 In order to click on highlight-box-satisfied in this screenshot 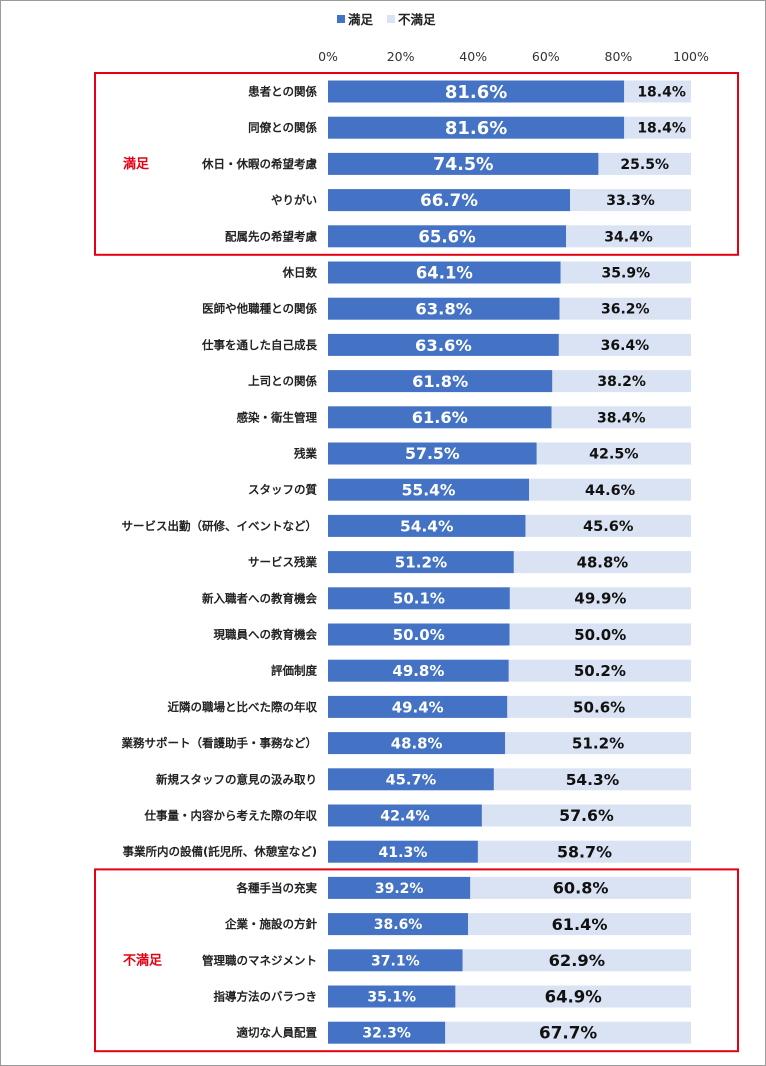, I will do `click(416, 164)`.